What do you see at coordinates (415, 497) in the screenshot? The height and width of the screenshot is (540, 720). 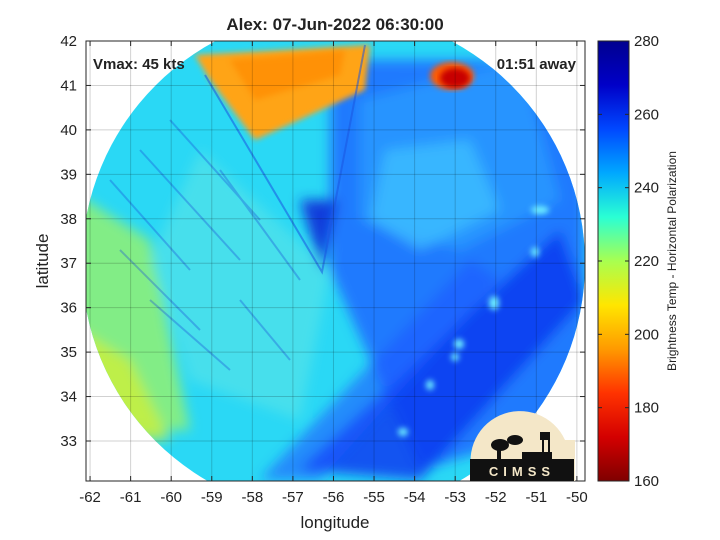 I see `x-tick-label: -54` at bounding box center [415, 497].